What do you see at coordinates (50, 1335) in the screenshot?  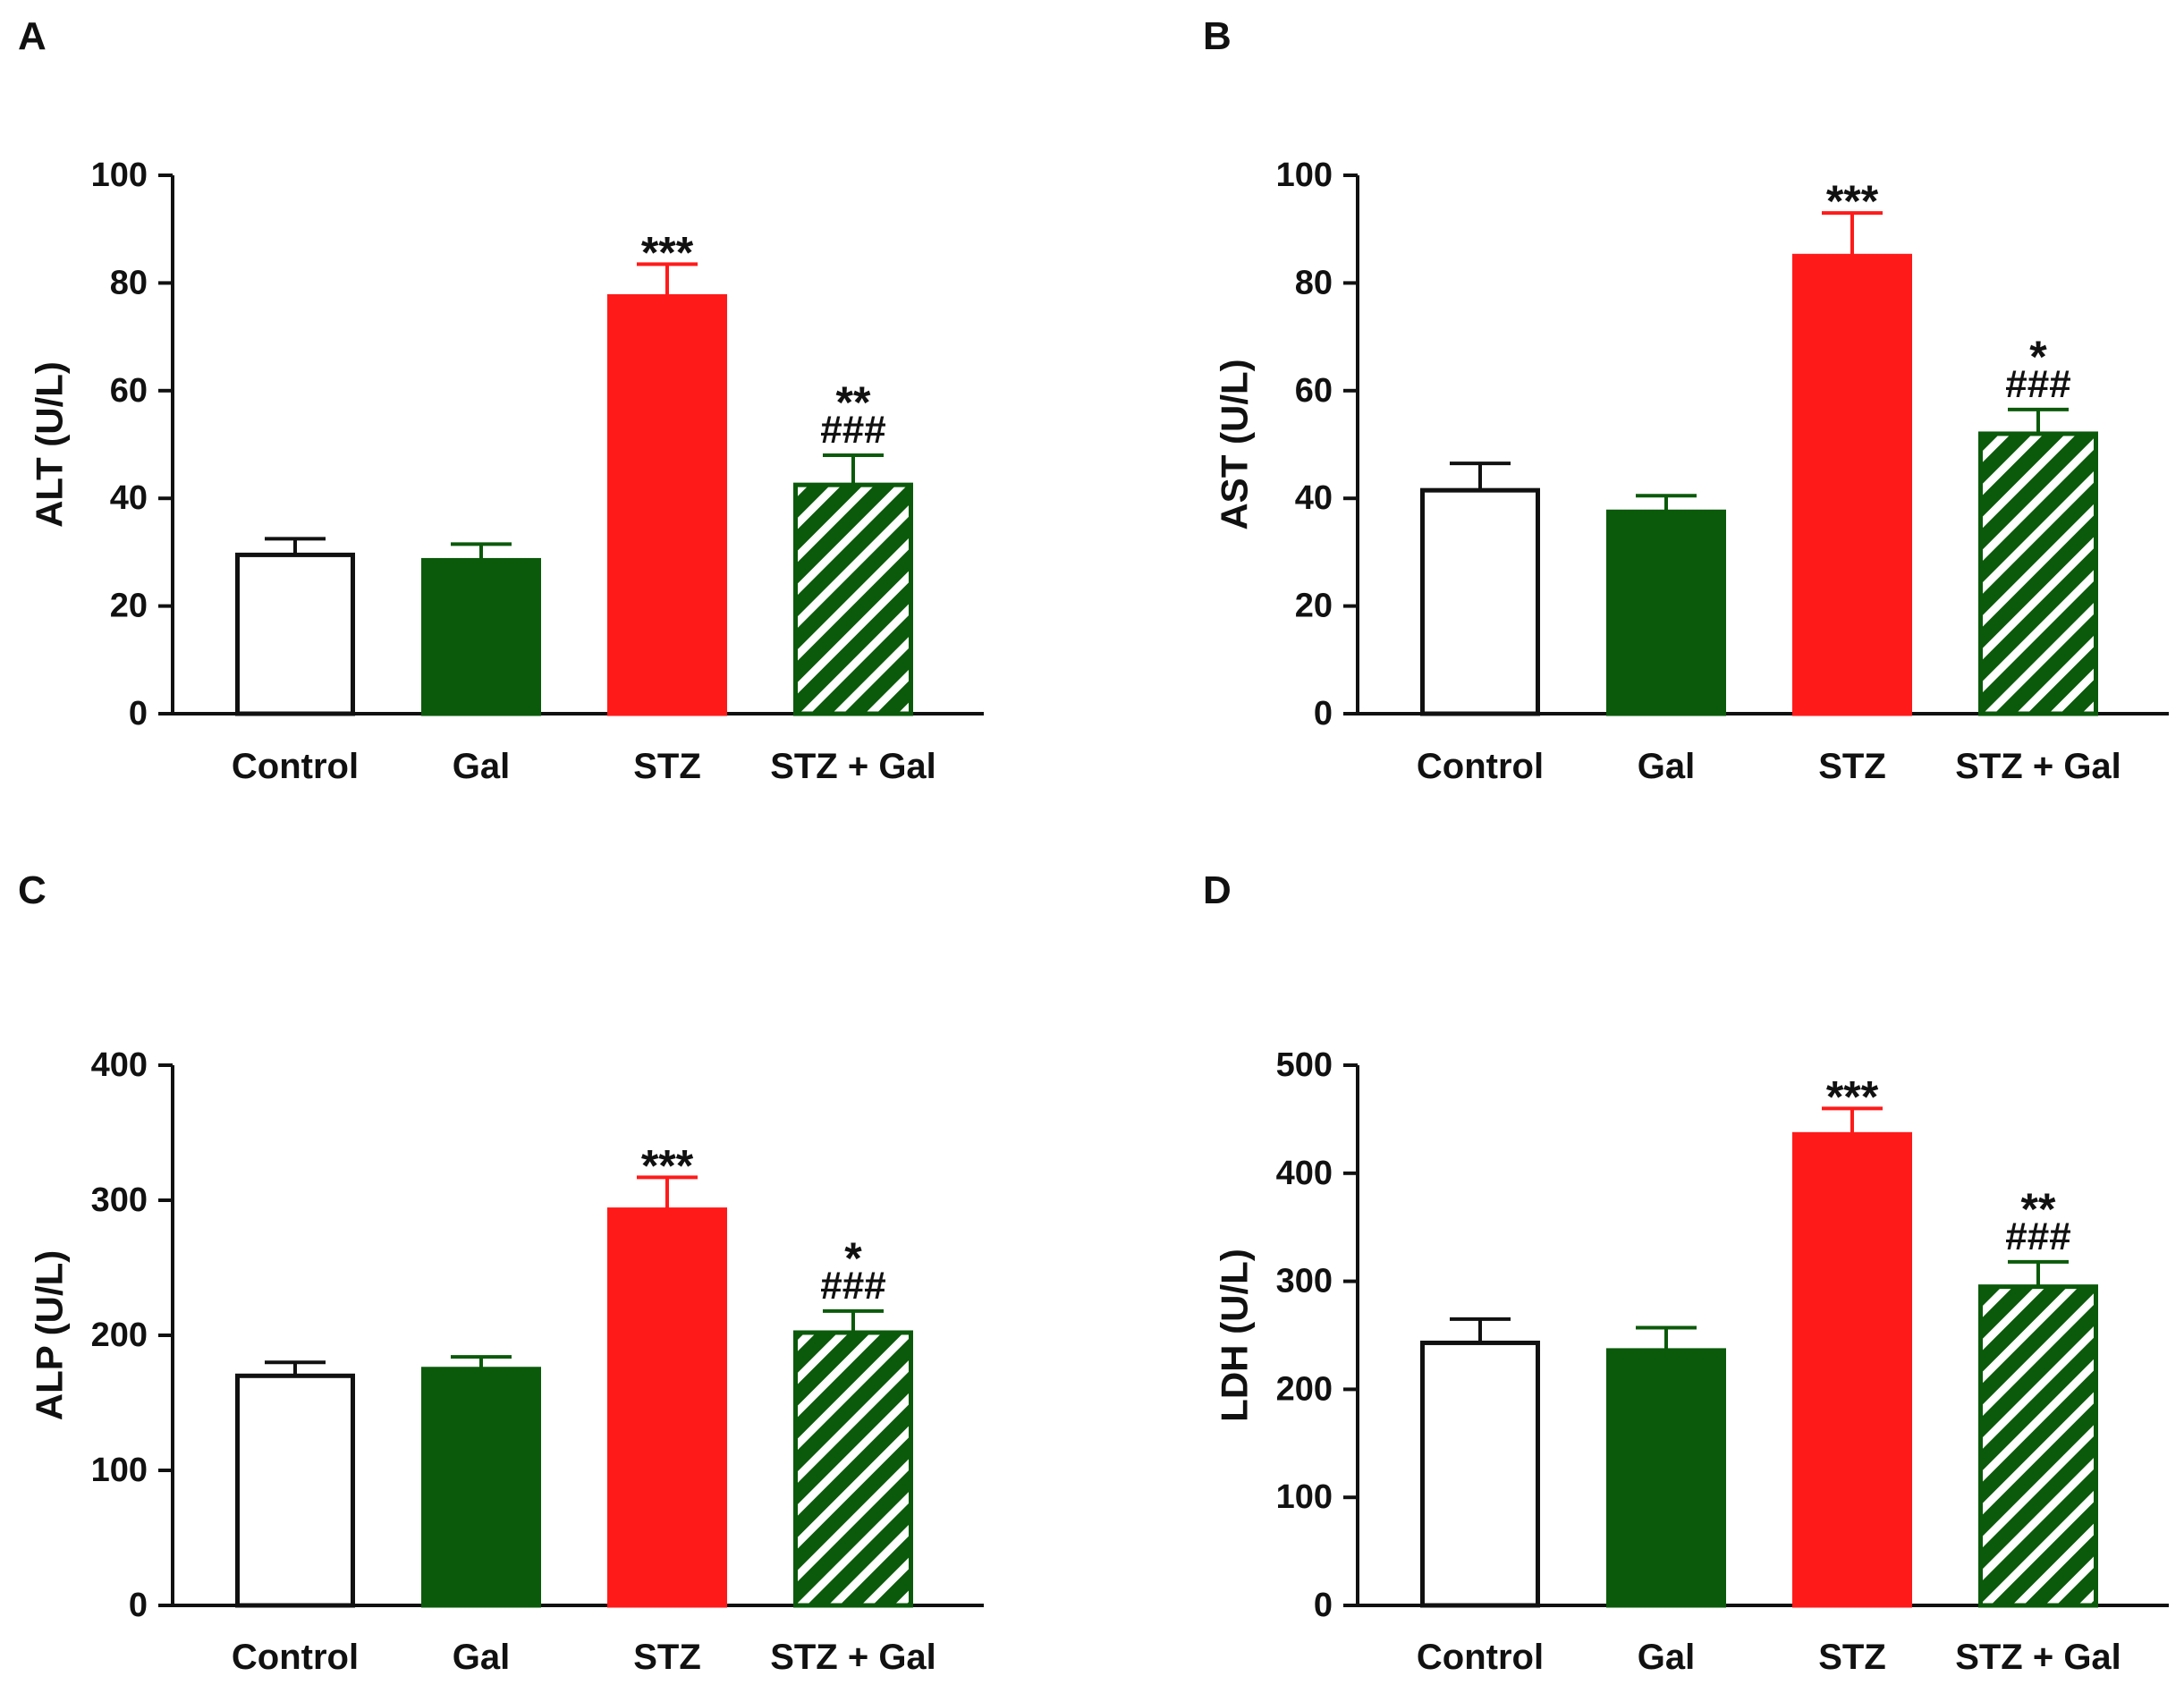 I see `y-axis-label: ALP (U/L)` at bounding box center [50, 1335].